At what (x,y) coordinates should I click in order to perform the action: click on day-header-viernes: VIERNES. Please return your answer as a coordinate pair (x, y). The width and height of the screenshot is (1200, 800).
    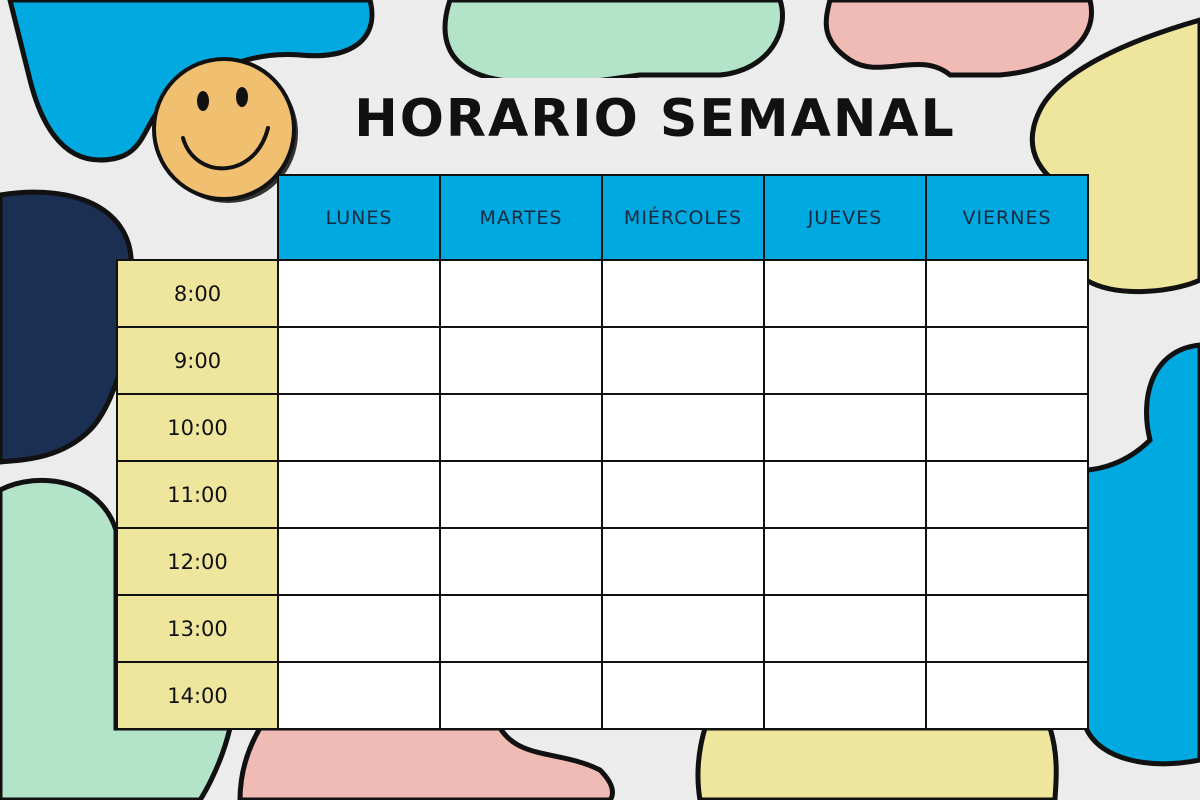
    Looking at the image, I should click on (1007, 217).